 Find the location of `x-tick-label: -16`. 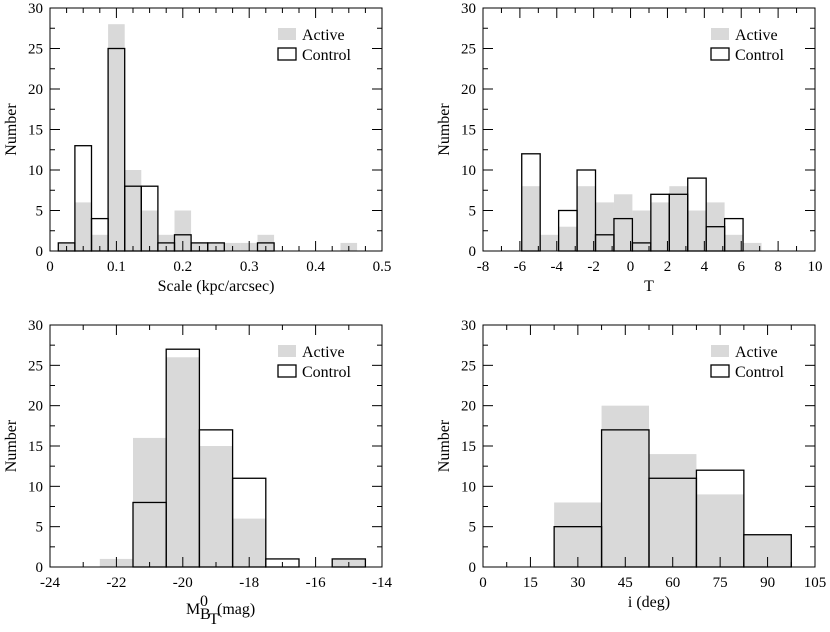

x-tick-label: -16 is located at coordinates (316, 583).